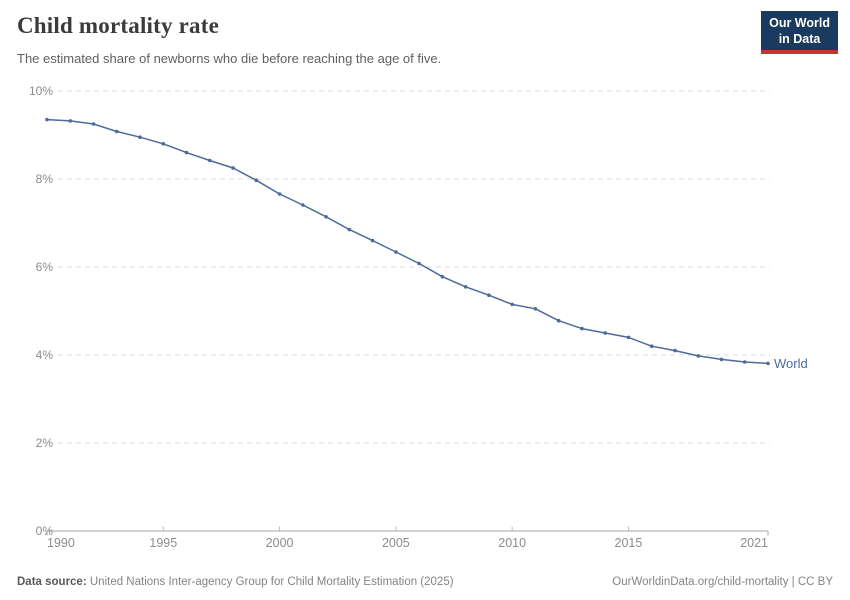 Image resolution: width=850 pixels, height=600 pixels. What do you see at coordinates (256, 180) in the screenshot?
I see `data-point-1999` at bounding box center [256, 180].